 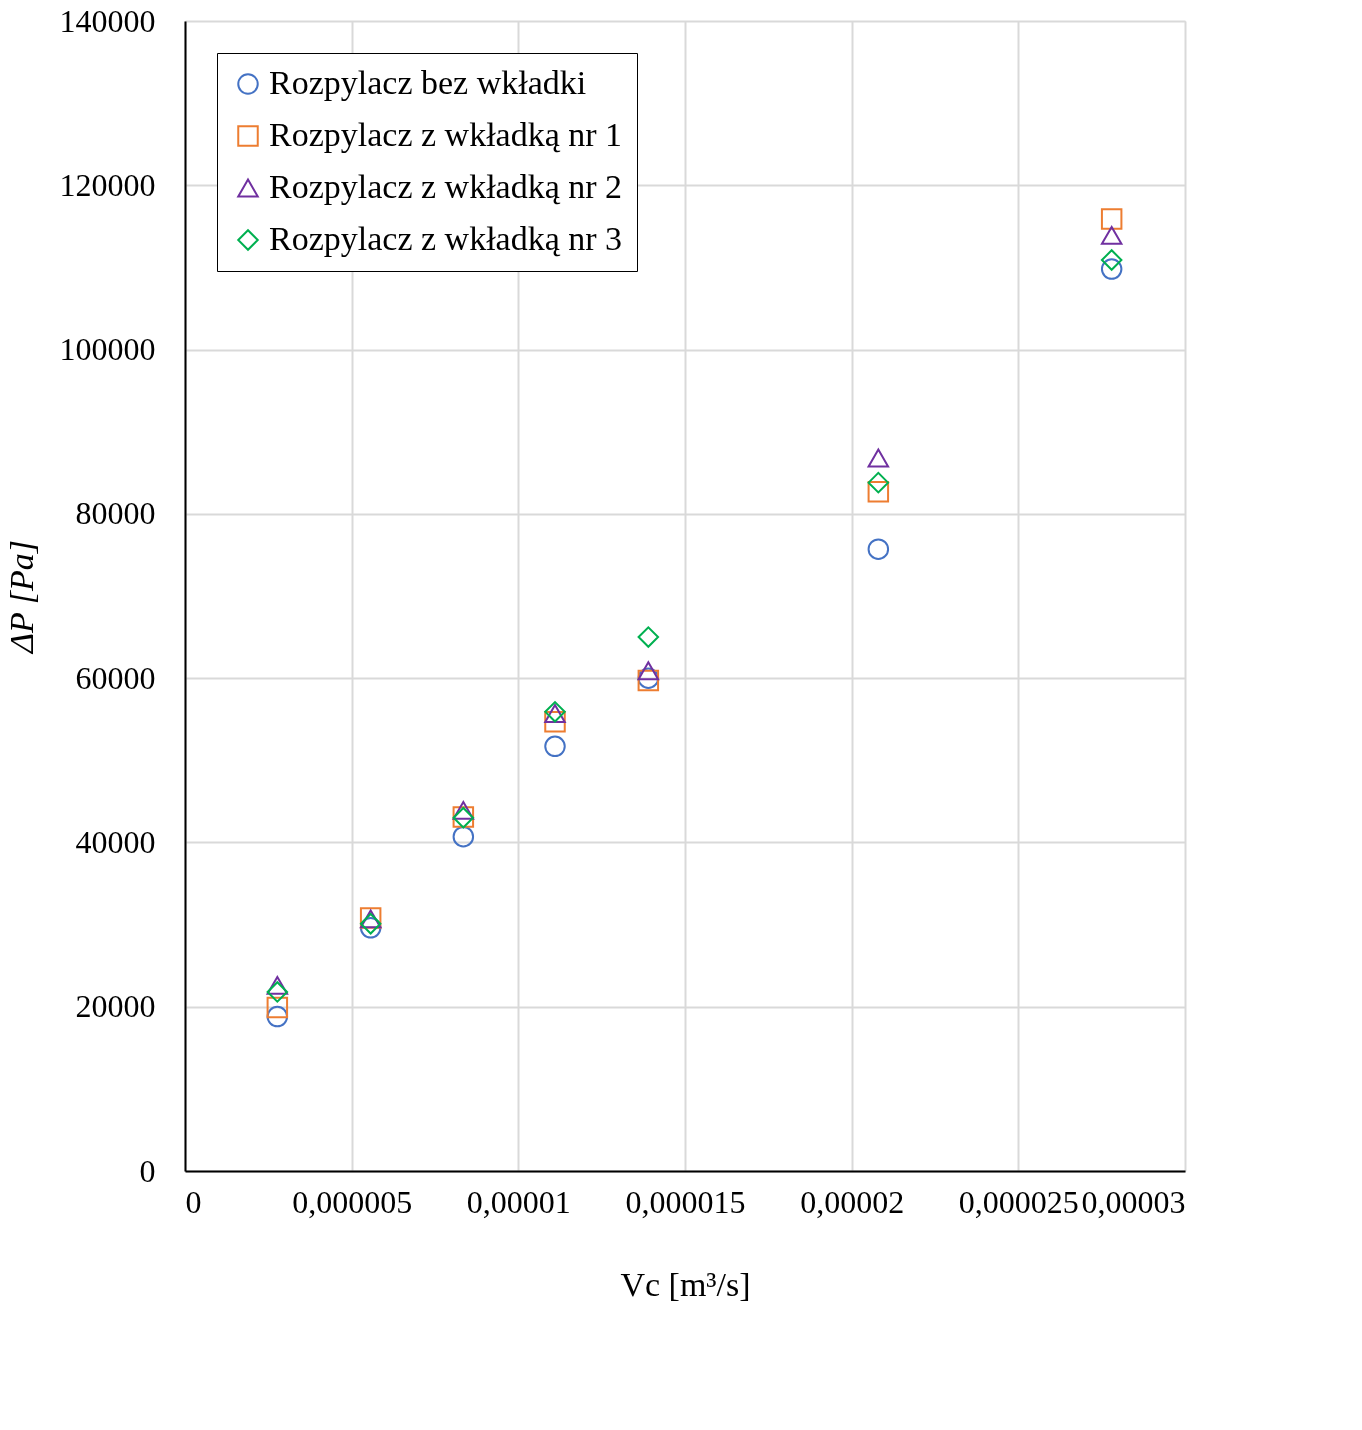 I want to click on x-axis-title: Vc [m³/s], so click(x=685, y=1284).